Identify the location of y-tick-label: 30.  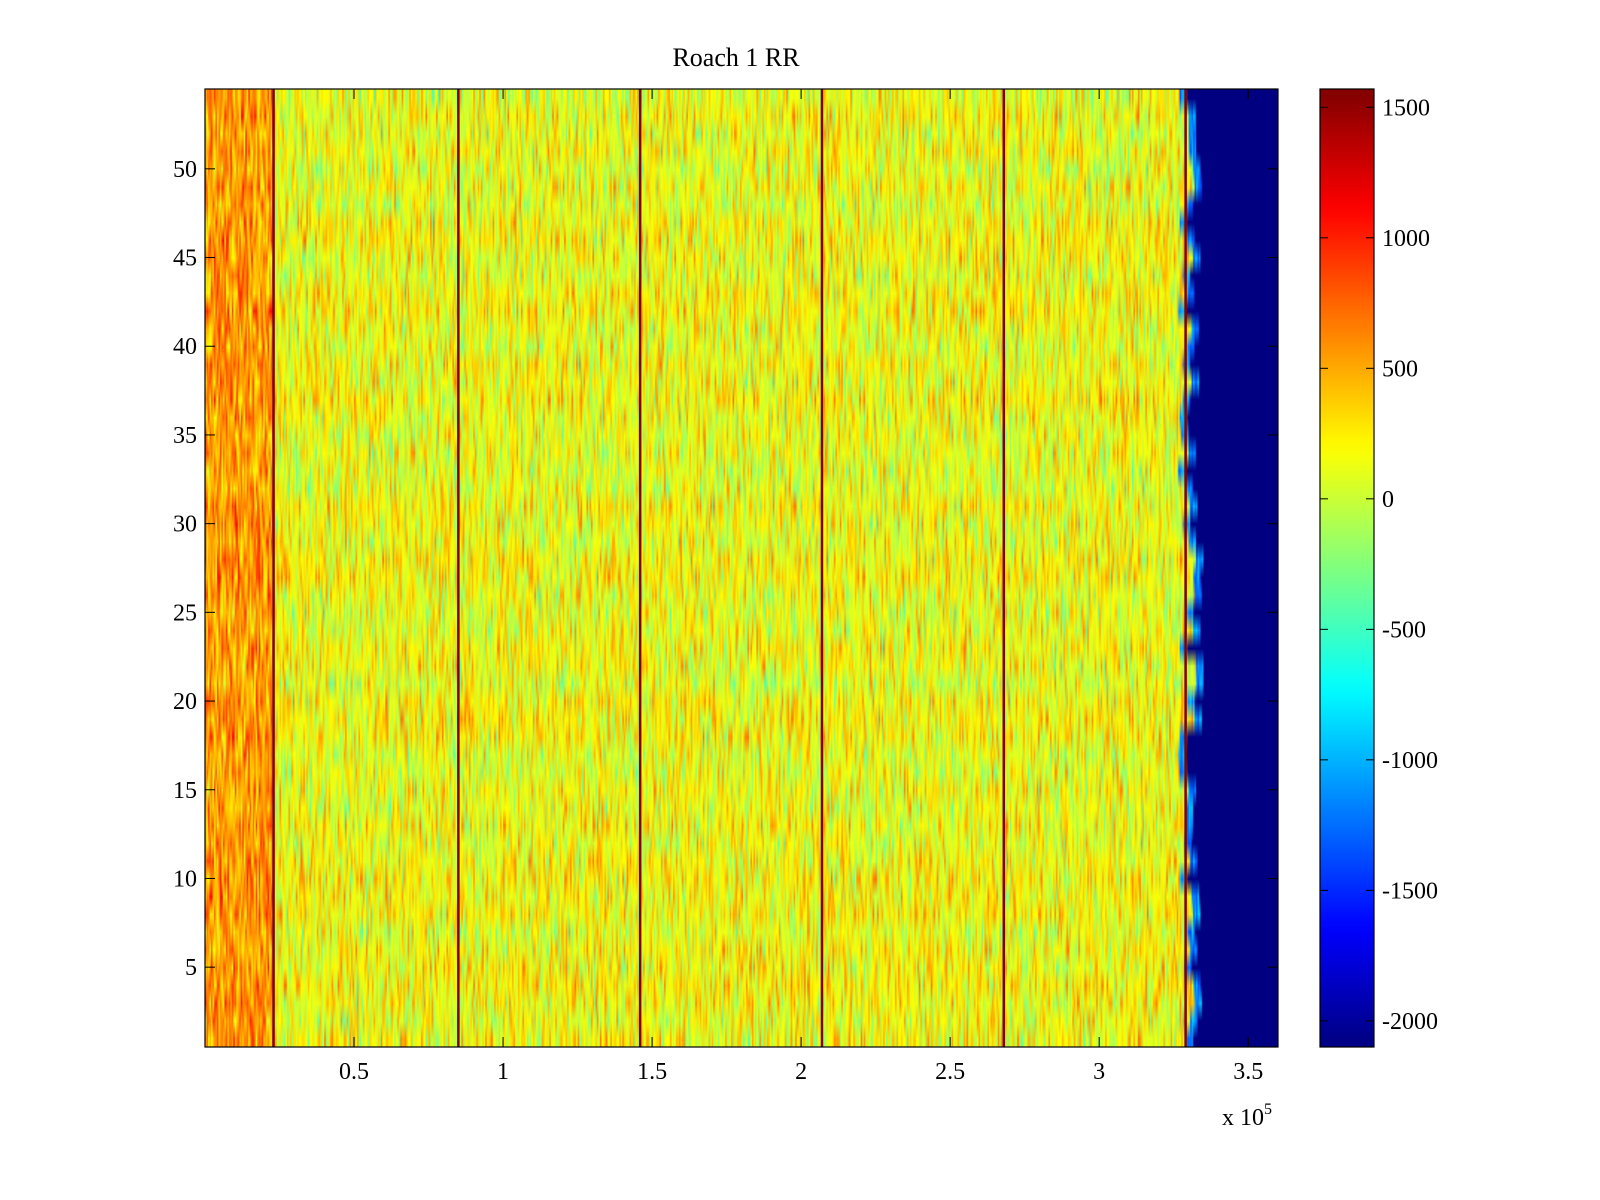
(185, 525).